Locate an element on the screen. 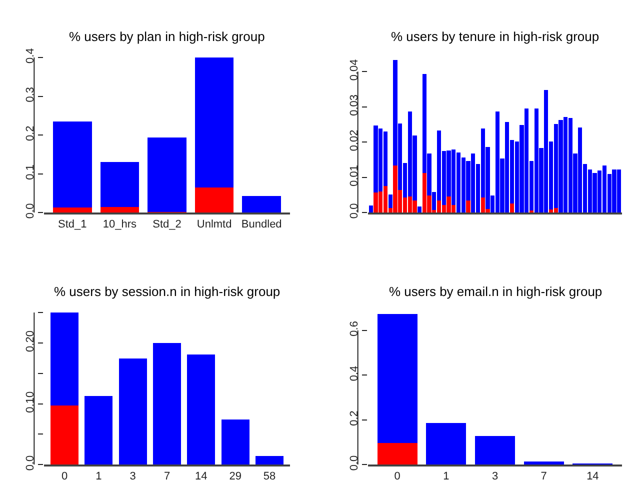  y-tick-label: 0.01 is located at coordinates (354, 175).